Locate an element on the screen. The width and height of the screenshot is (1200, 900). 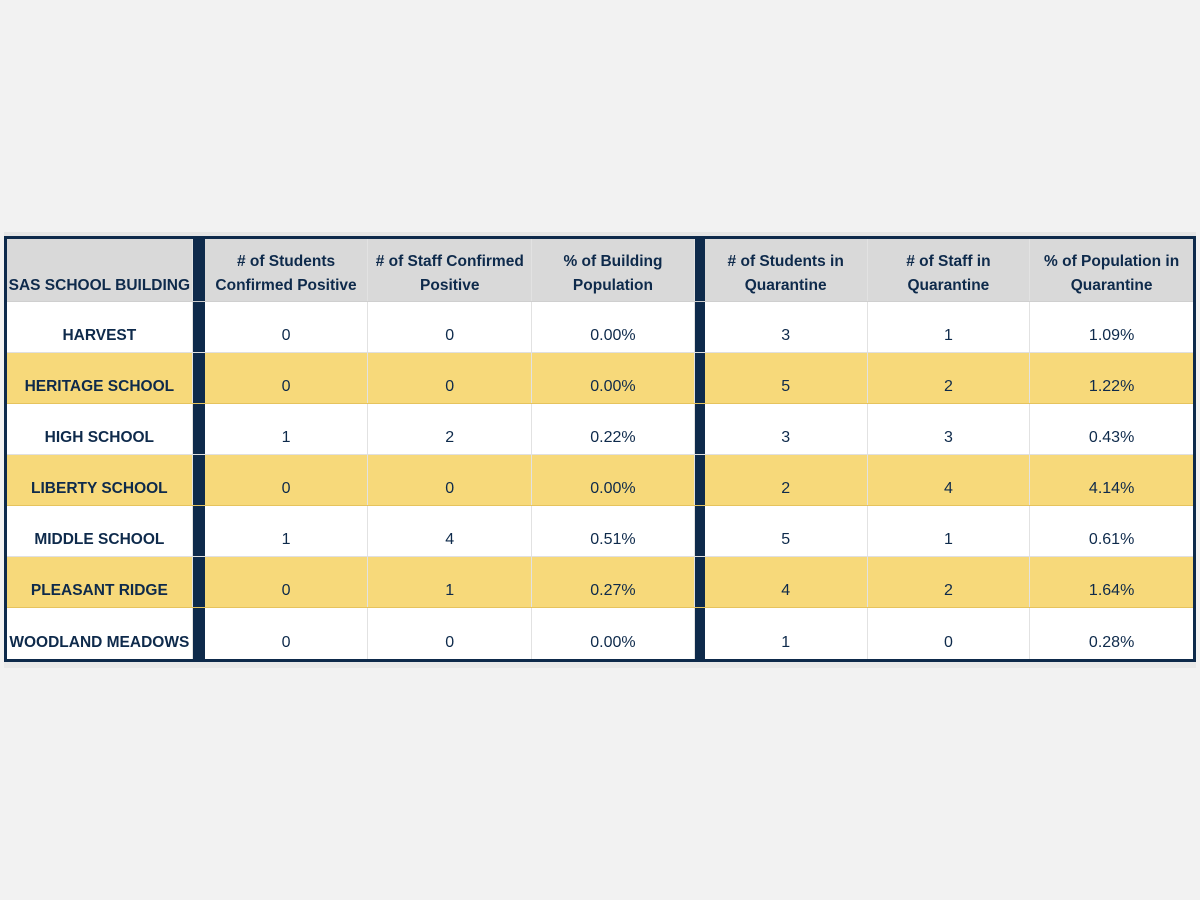
table-row: LIBERTY SCHOOL 0 0 0.00% 2 4 4.14% is located at coordinates (600, 480).